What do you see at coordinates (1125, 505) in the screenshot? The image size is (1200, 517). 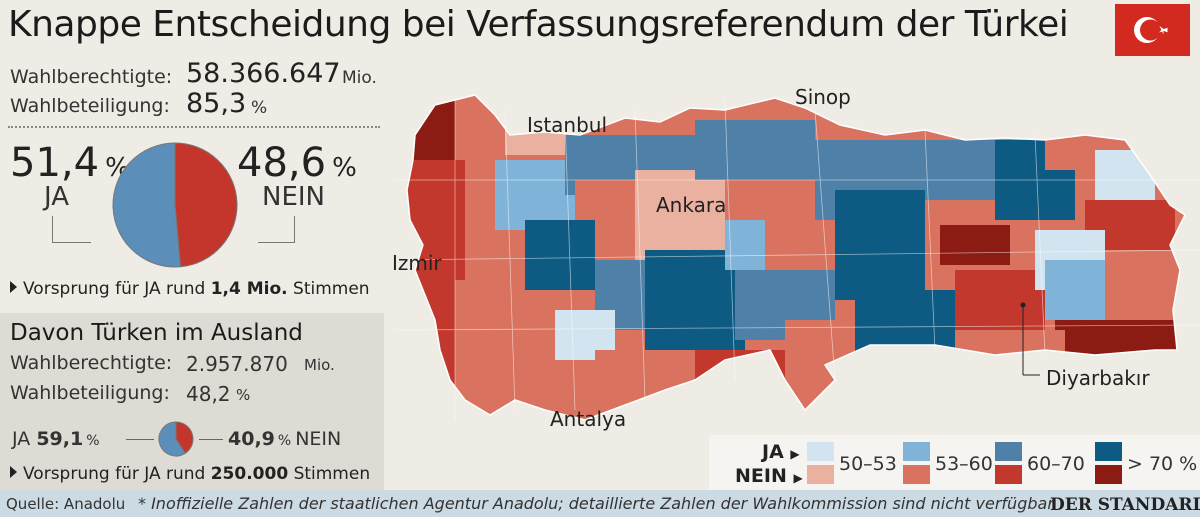 I see `brand-logo: DER STANDARD` at bounding box center [1125, 505].